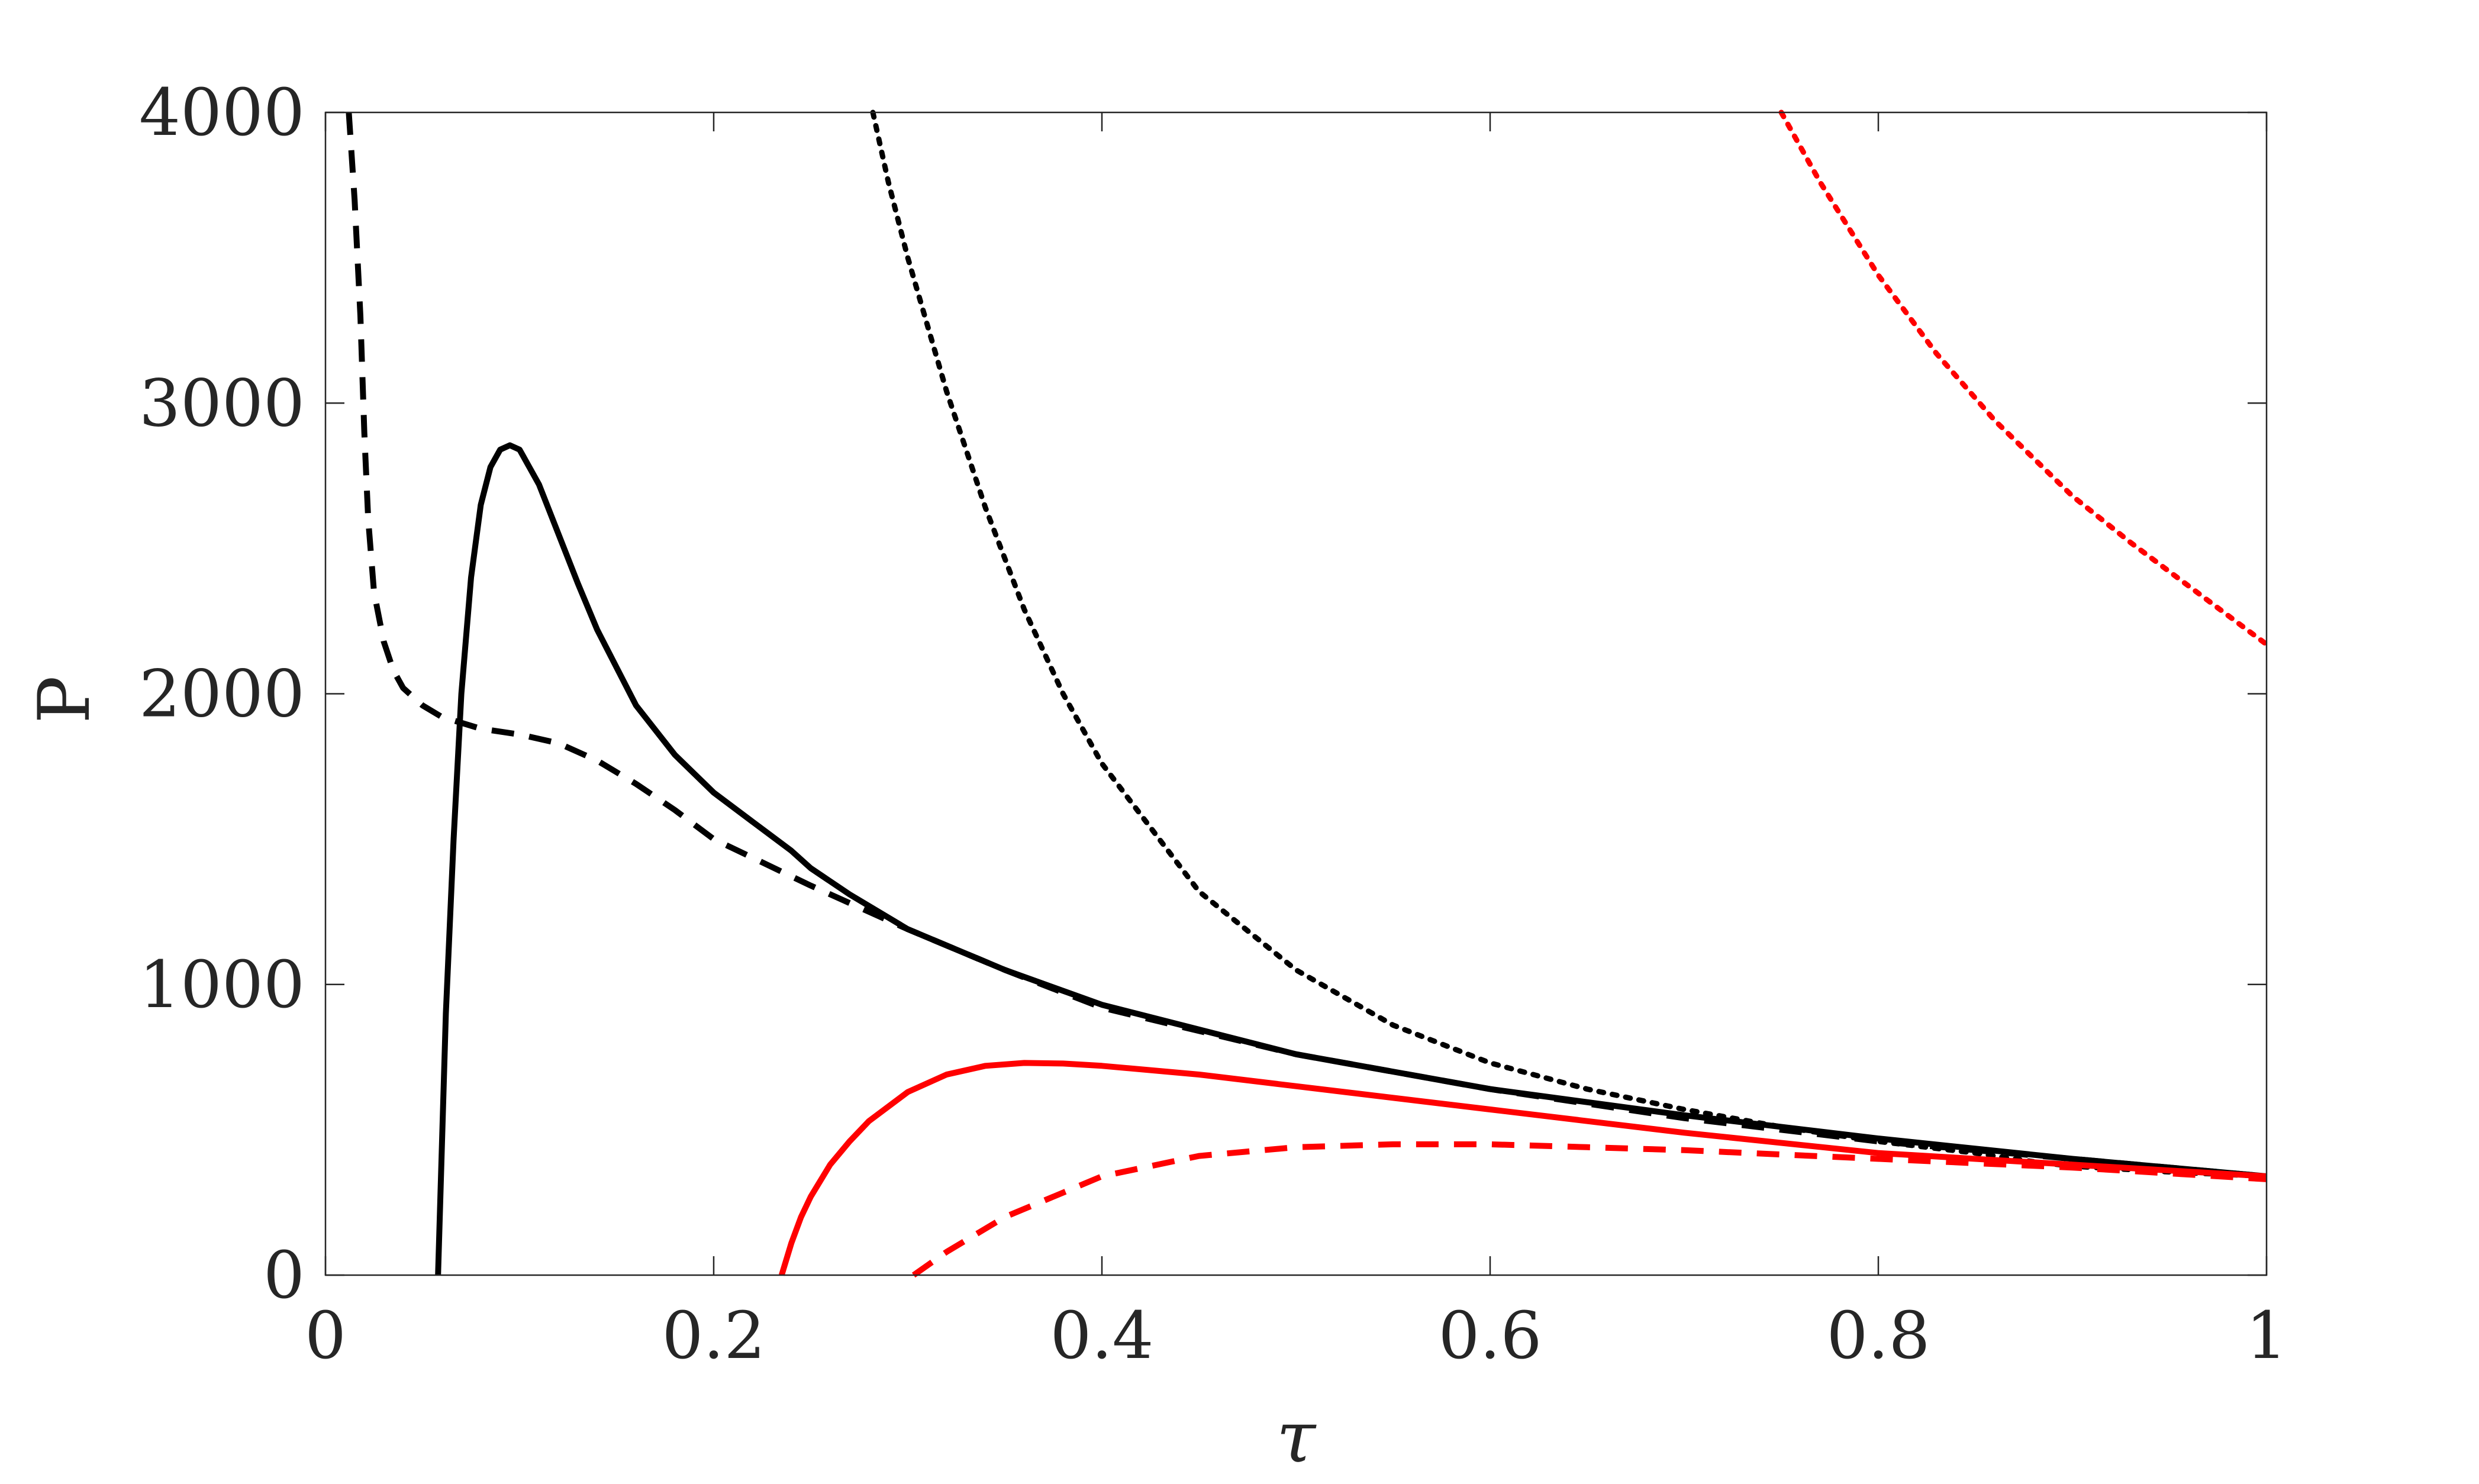  I want to click on x-tick-label: 0.6, so click(1490, 1336).